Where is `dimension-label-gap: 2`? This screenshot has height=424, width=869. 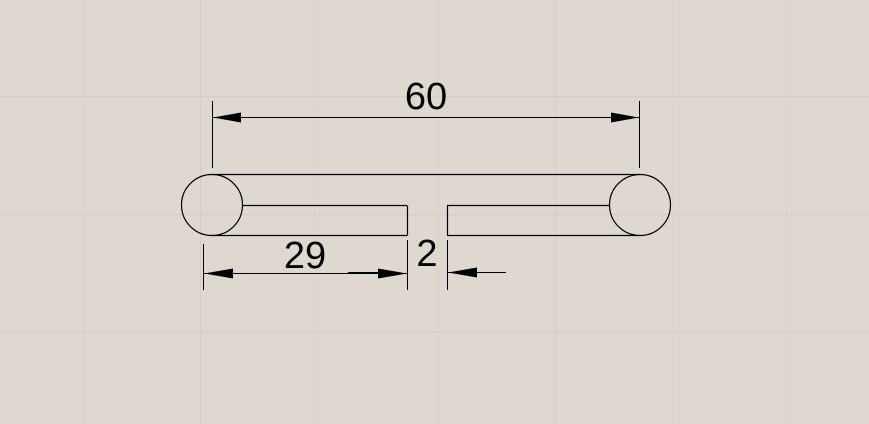
dimension-label-gap: 2 is located at coordinates (426, 254).